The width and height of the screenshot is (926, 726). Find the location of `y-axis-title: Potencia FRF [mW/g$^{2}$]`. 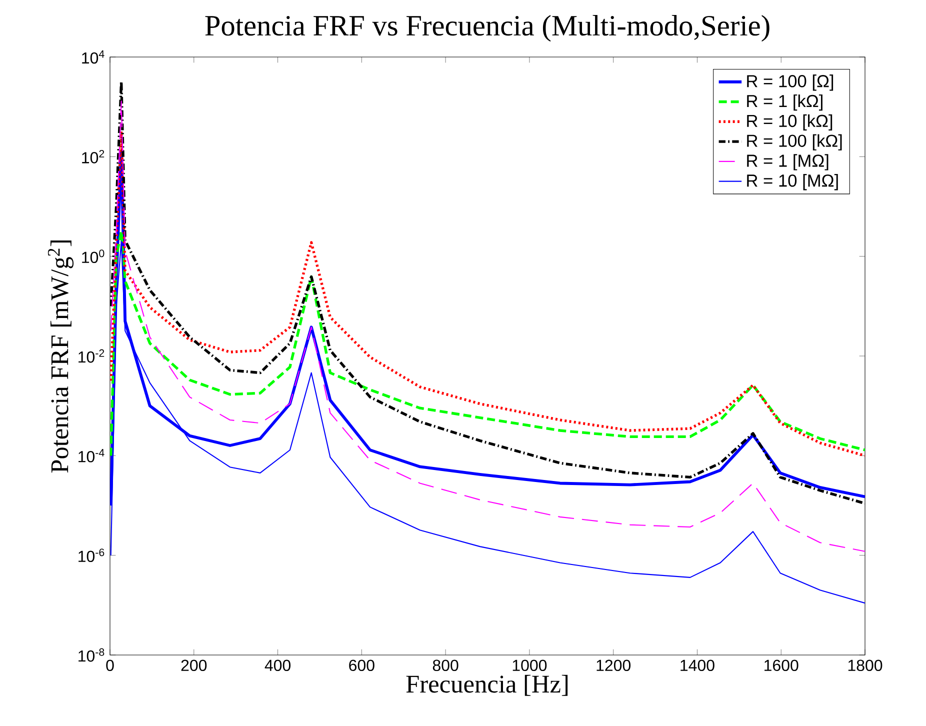

y-axis-title: Potencia FRF [mW/g$^{2}$] is located at coordinates (61, 356).